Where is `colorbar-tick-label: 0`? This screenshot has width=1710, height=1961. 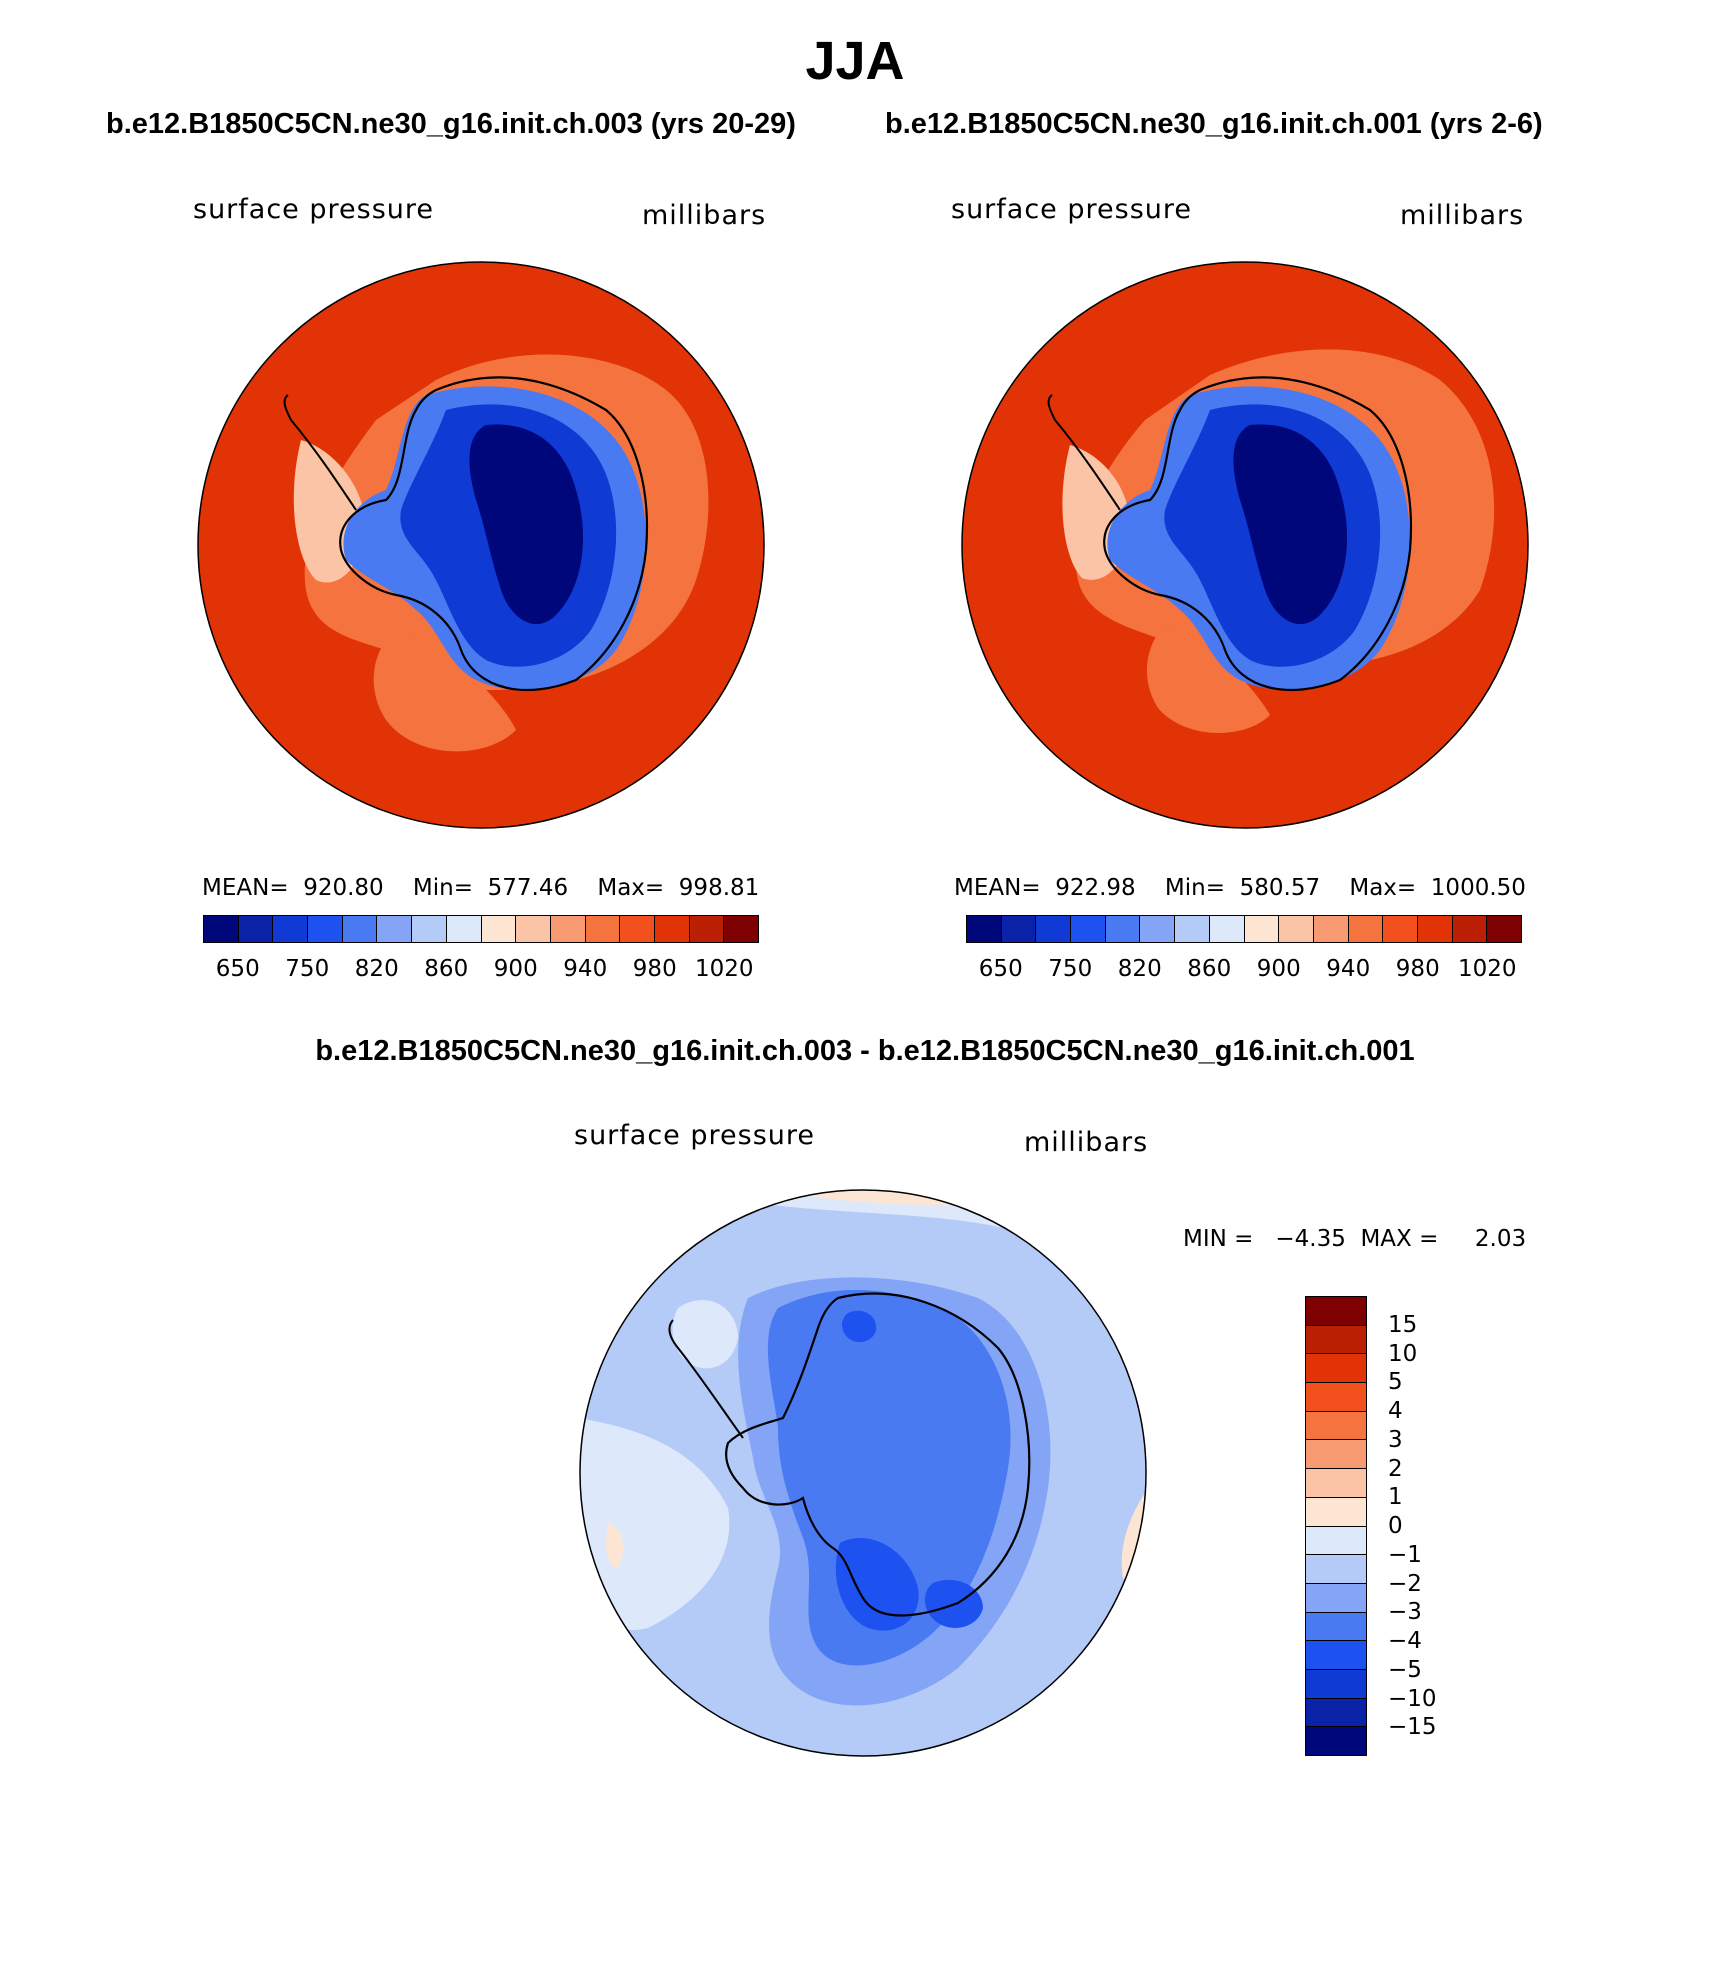 colorbar-tick-label: 0 is located at coordinates (1395, 1526).